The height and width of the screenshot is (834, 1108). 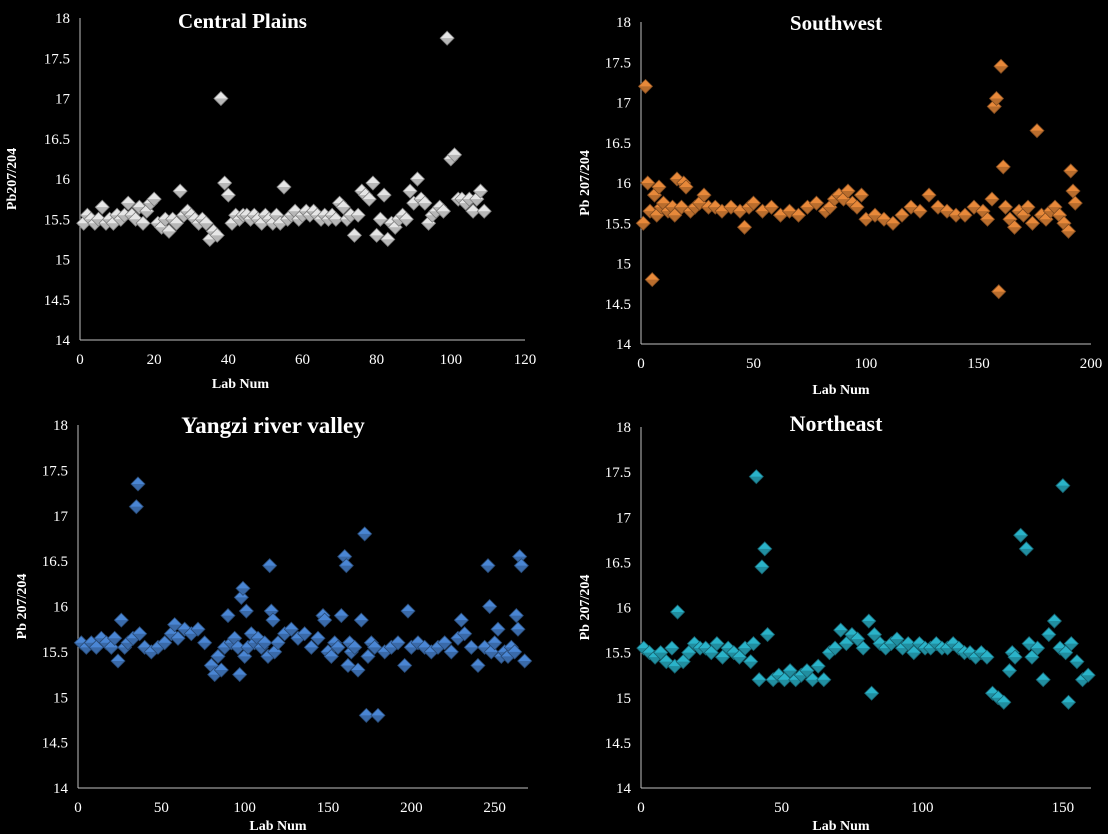 I want to click on panel-title: Central Plains, so click(x=242, y=21).